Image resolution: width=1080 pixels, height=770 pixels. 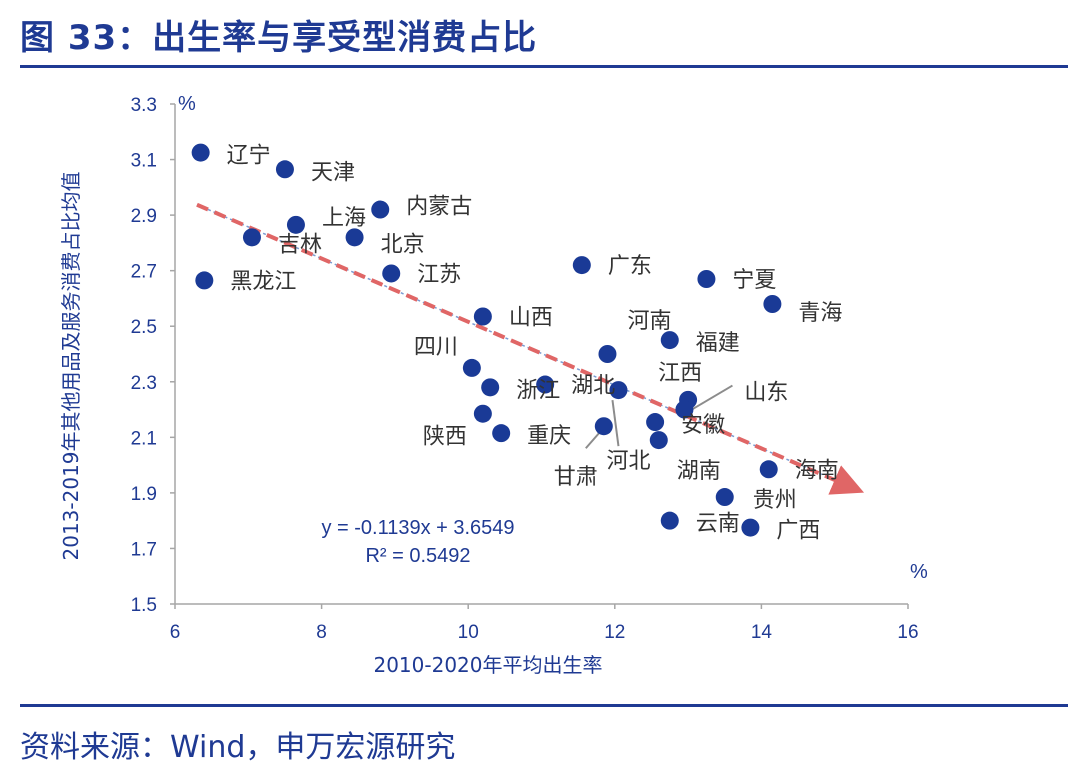 I want to click on point-label: 陕西, so click(x=445, y=437).